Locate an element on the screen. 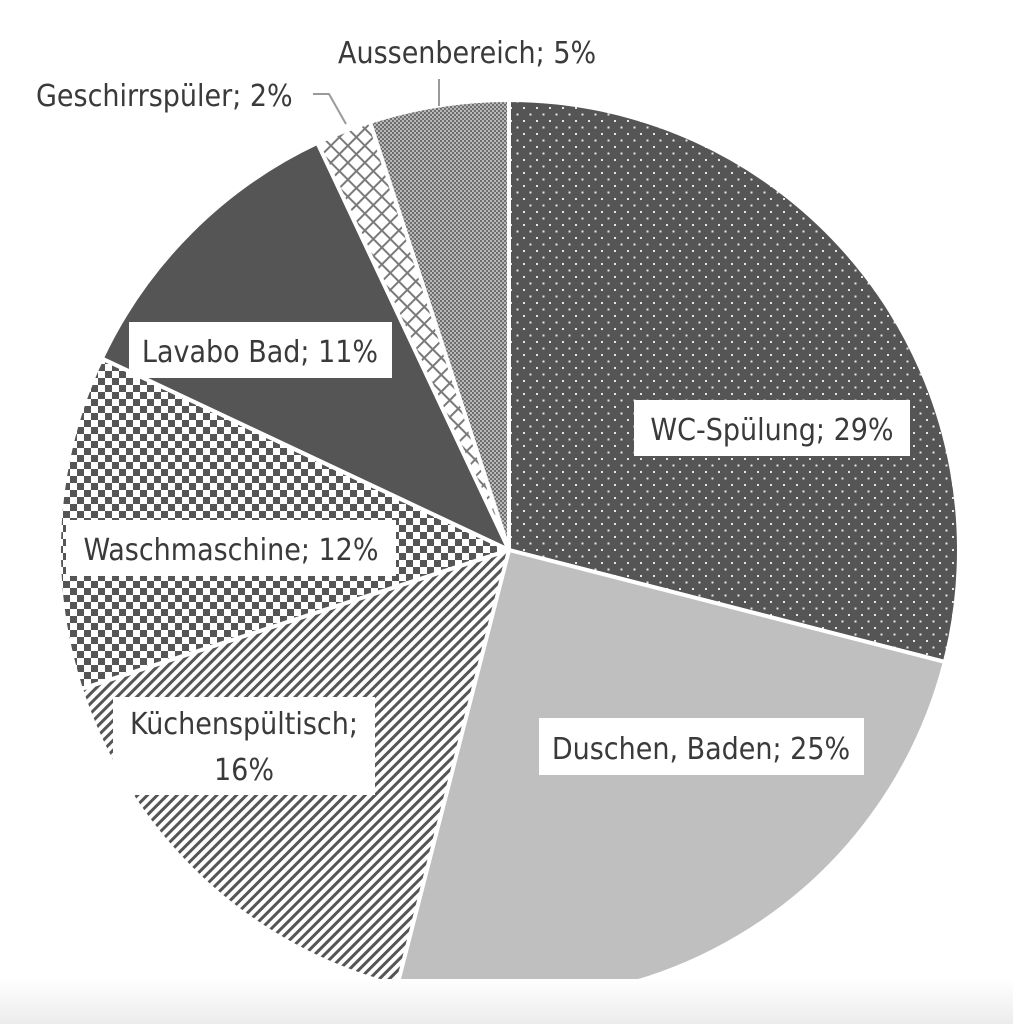 The height and width of the screenshot is (1024, 1013). svg-text: WC-Spülung; 29% is located at coordinates (771, 430).